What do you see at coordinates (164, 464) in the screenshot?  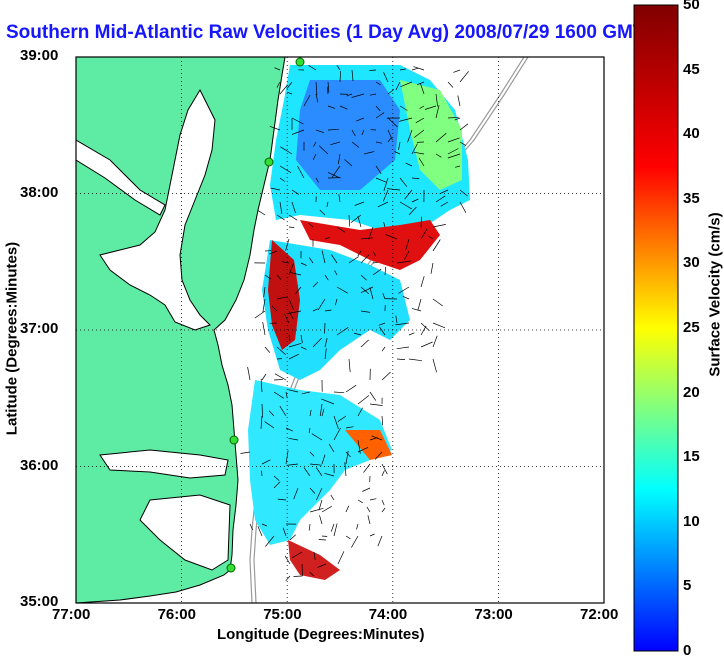 I see `albemarle-sound` at bounding box center [164, 464].